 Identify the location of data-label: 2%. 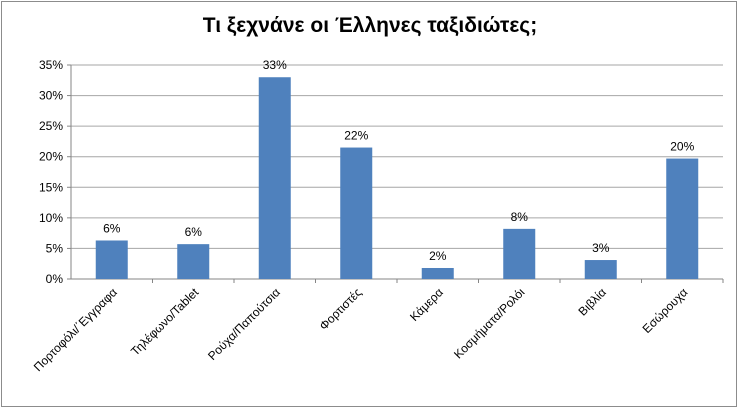
(438, 256).